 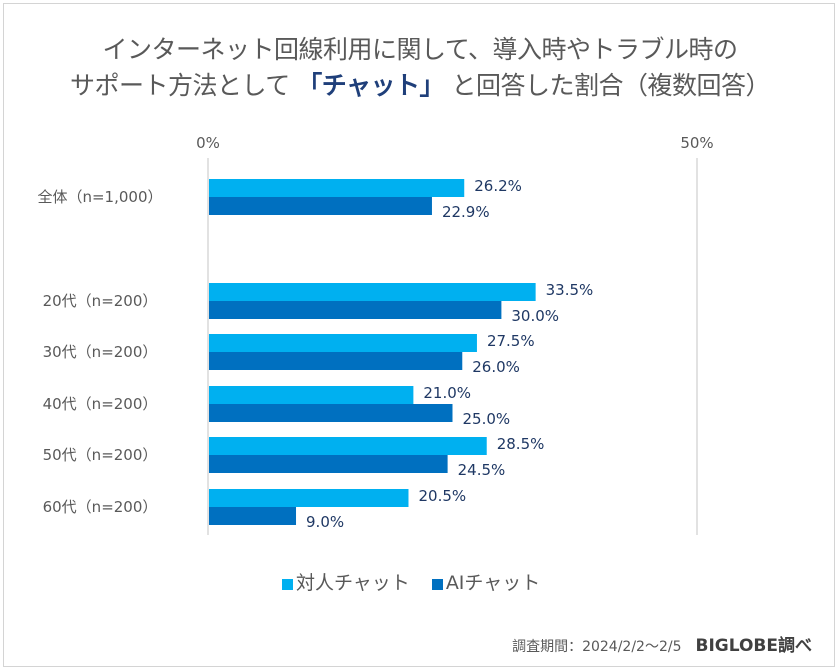 I want to click on legend-label: 対人チャット, so click(x=353, y=583).